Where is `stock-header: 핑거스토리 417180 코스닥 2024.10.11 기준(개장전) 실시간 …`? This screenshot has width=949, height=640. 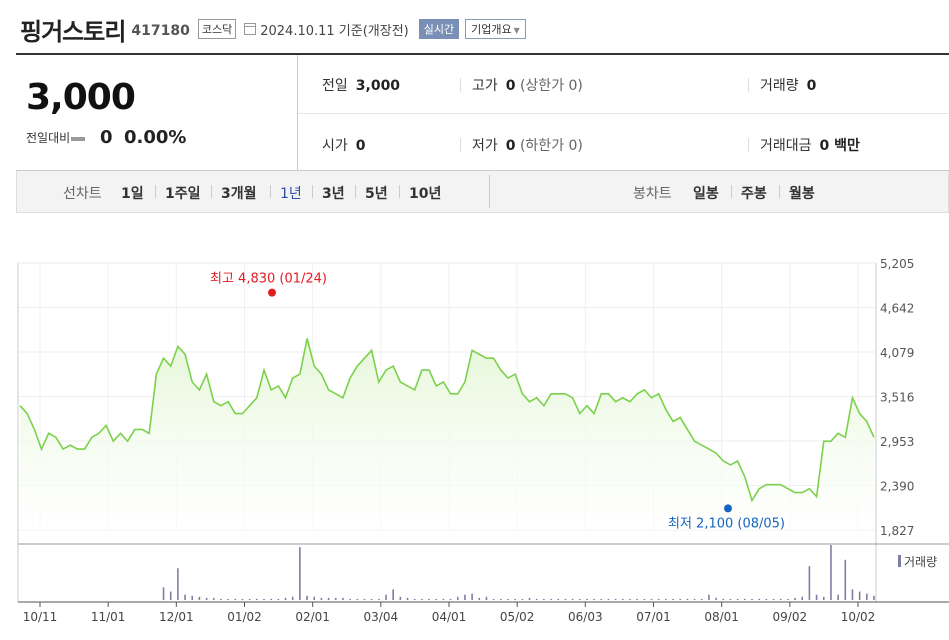
stock-header: 핑거스토리 417180 코스닥 2024.10.11 기준(개장전) 실시간 … is located at coordinates (273, 29).